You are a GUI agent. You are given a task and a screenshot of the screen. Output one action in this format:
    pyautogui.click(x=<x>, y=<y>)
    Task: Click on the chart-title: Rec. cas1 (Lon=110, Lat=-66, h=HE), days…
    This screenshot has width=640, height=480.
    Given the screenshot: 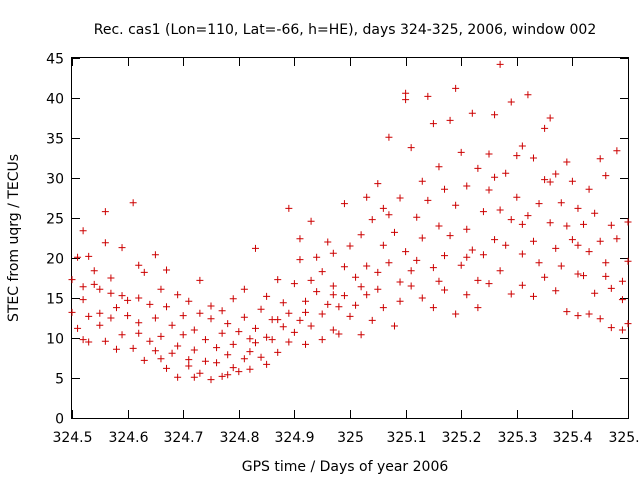 What is the action you would take?
    pyautogui.click(x=345, y=30)
    